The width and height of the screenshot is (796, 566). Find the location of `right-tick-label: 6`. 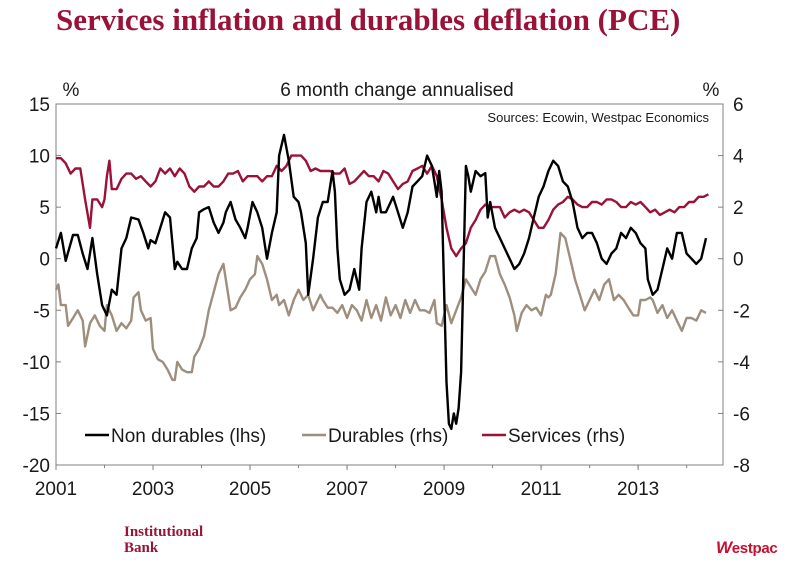

right-tick-label: 6 is located at coordinates (738, 105).